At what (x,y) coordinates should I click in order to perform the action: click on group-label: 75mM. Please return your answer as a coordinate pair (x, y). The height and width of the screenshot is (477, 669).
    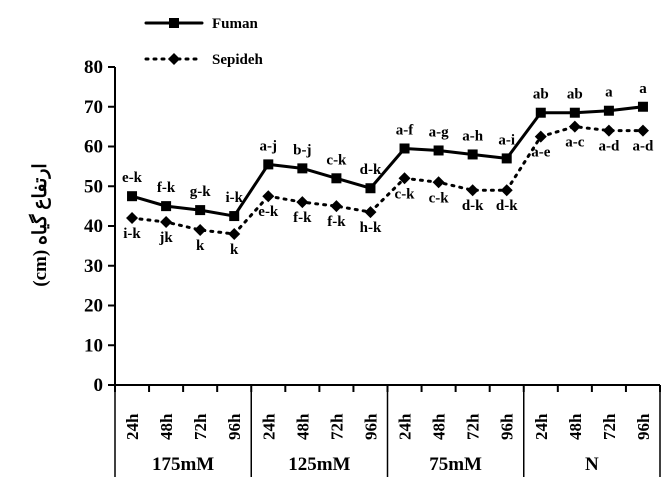
    Looking at the image, I should click on (455, 464).